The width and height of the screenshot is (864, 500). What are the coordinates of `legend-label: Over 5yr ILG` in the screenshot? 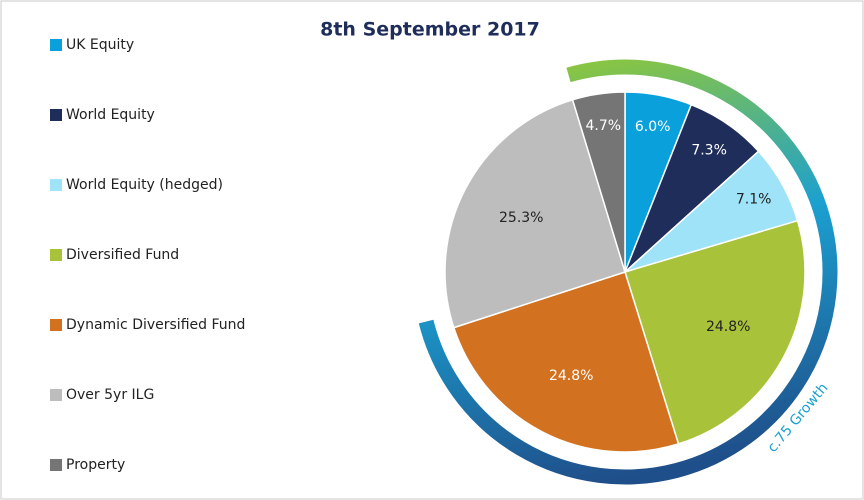 It's located at (110, 395).